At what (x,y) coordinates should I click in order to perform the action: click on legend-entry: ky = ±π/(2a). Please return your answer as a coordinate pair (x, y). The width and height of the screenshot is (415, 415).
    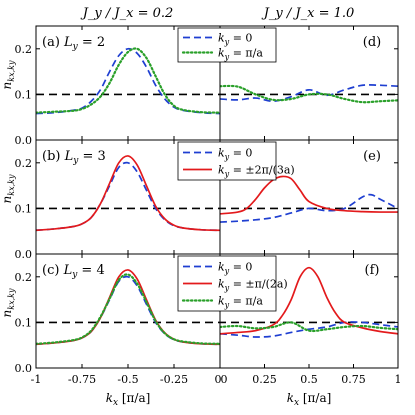
    Looking at the image, I should click on (253, 285).